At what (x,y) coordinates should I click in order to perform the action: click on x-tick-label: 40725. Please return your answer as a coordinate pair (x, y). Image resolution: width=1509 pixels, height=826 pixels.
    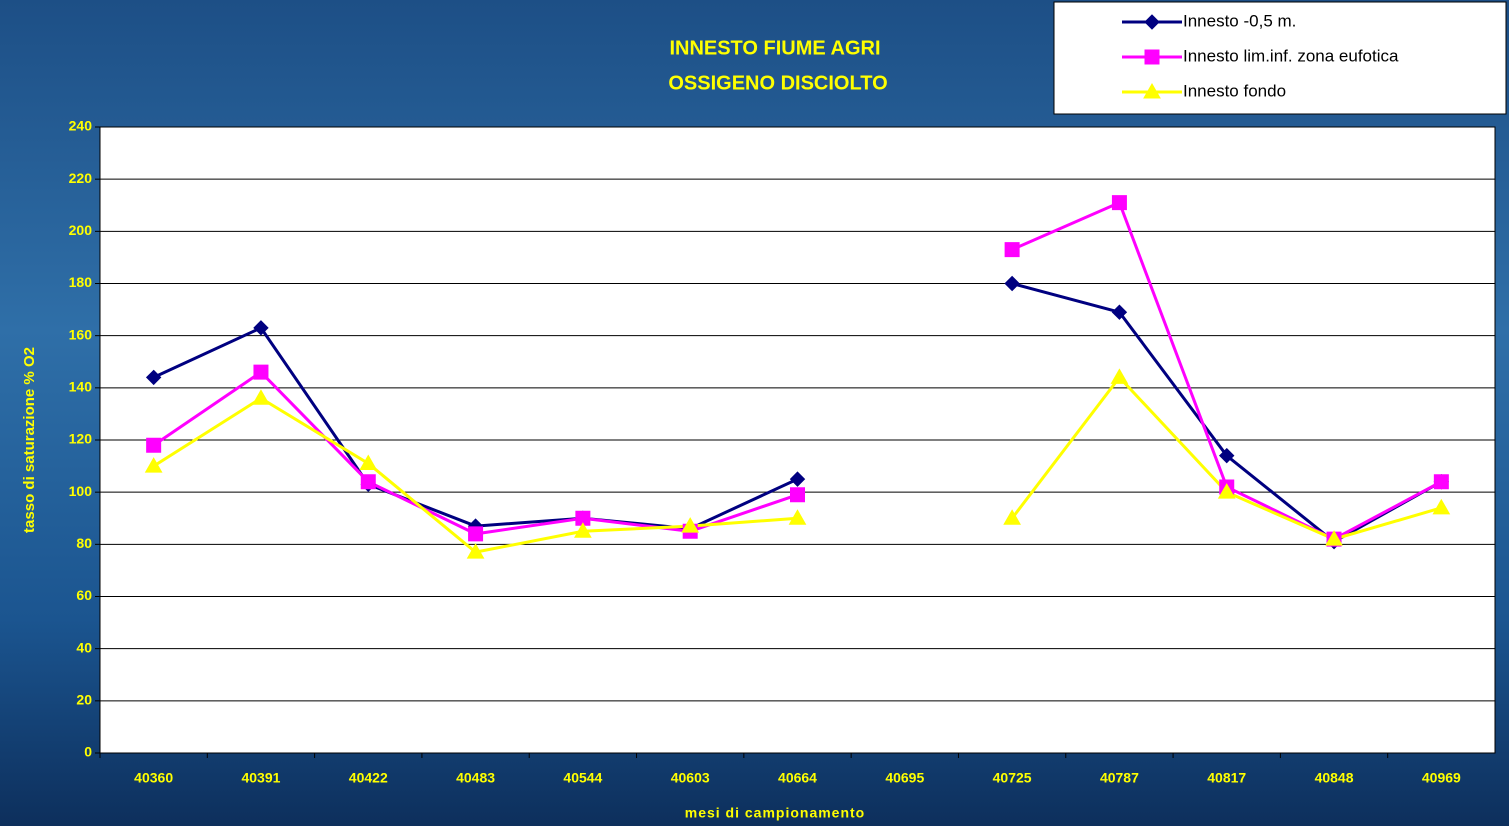
    Looking at the image, I should click on (1012, 778).